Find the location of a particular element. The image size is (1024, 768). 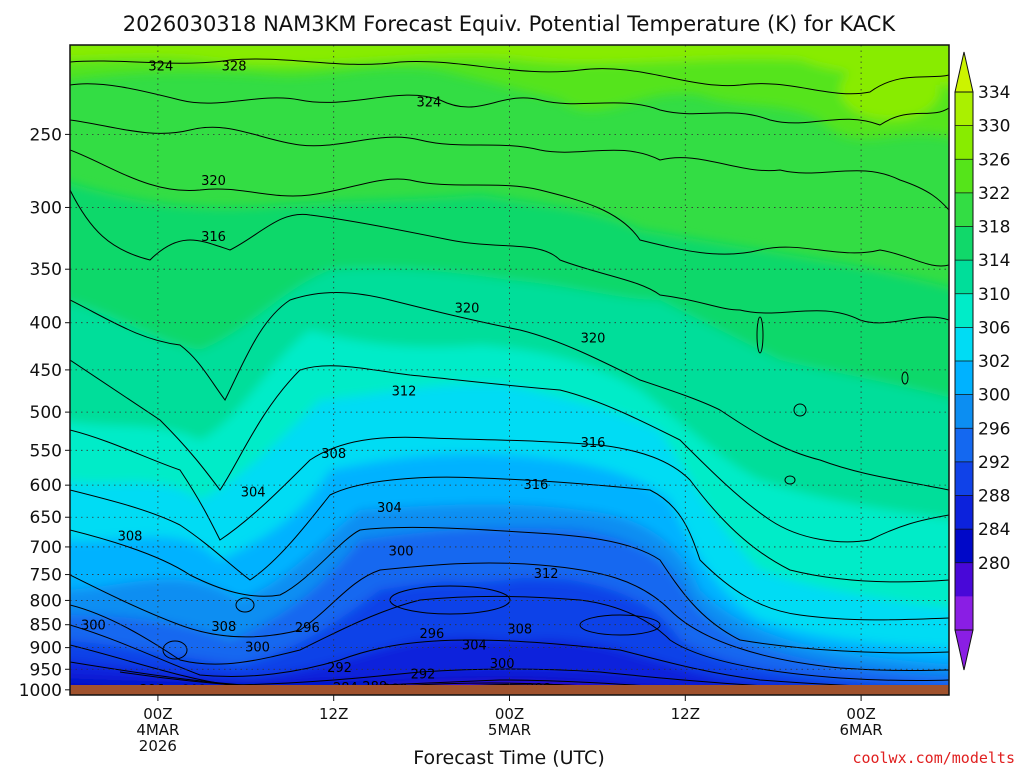

colorbar-label: 318 is located at coordinates (994, 228).